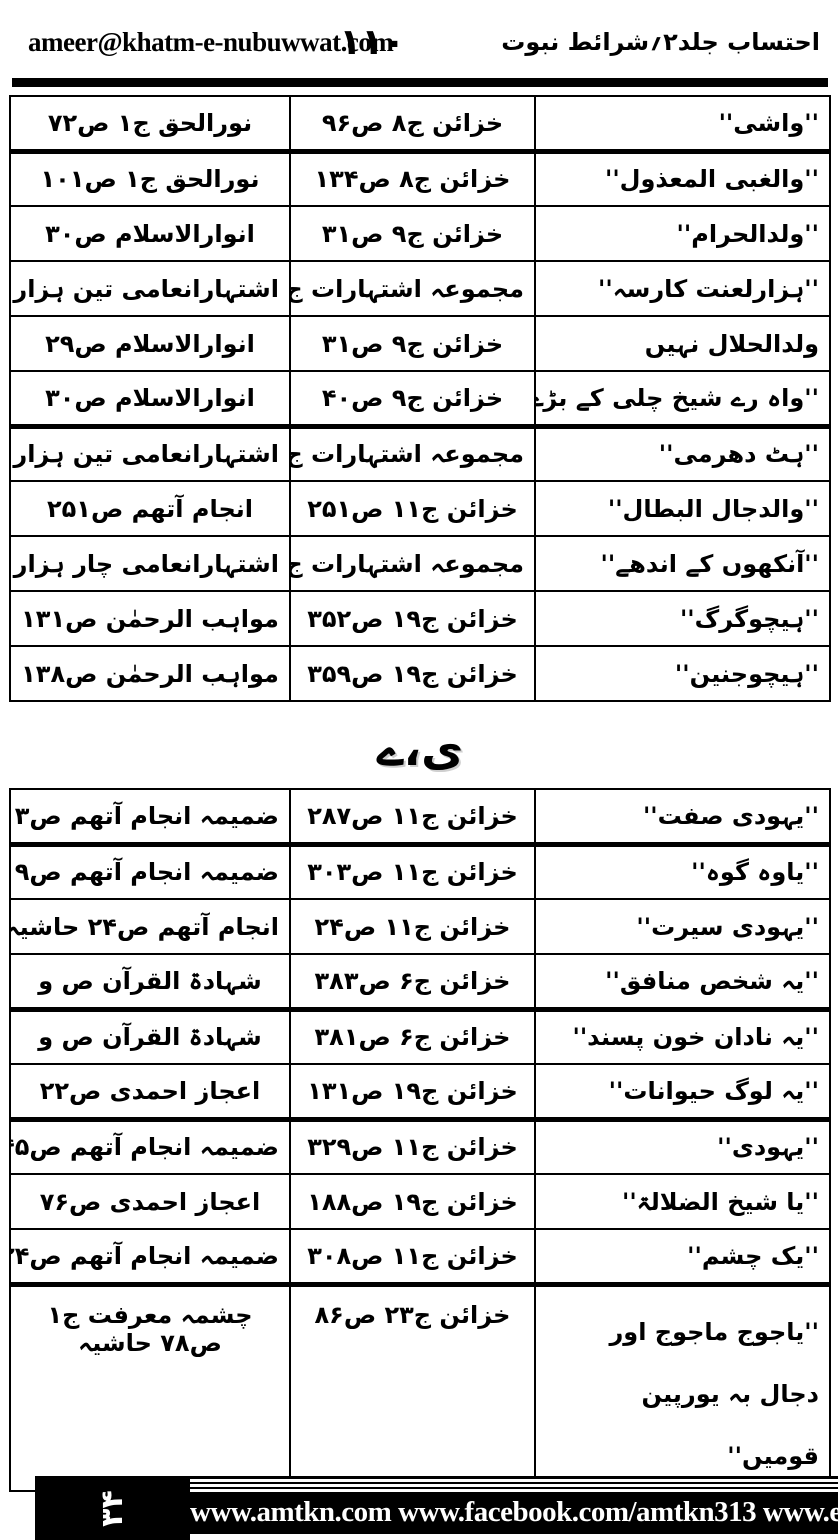 The image size is (840, 1540). What do you see at coordinates (682, 178) in the screenshot?
I see `term-cell: ''والغبی المعذول''` at bounding box center [682, 178].